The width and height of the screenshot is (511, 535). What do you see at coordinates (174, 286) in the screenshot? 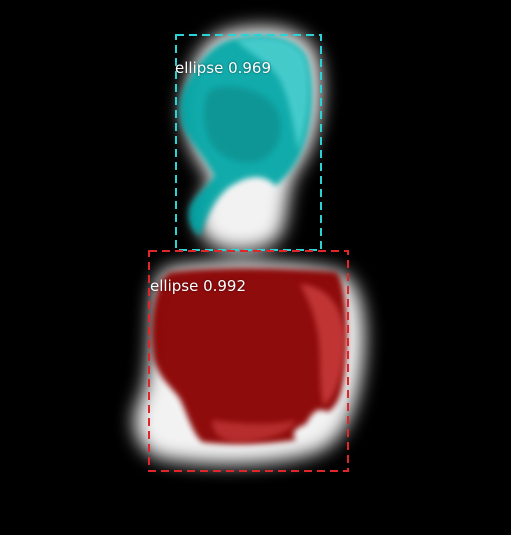
I see `detection-class-2: ellipse` at bounding box center [174, 286].